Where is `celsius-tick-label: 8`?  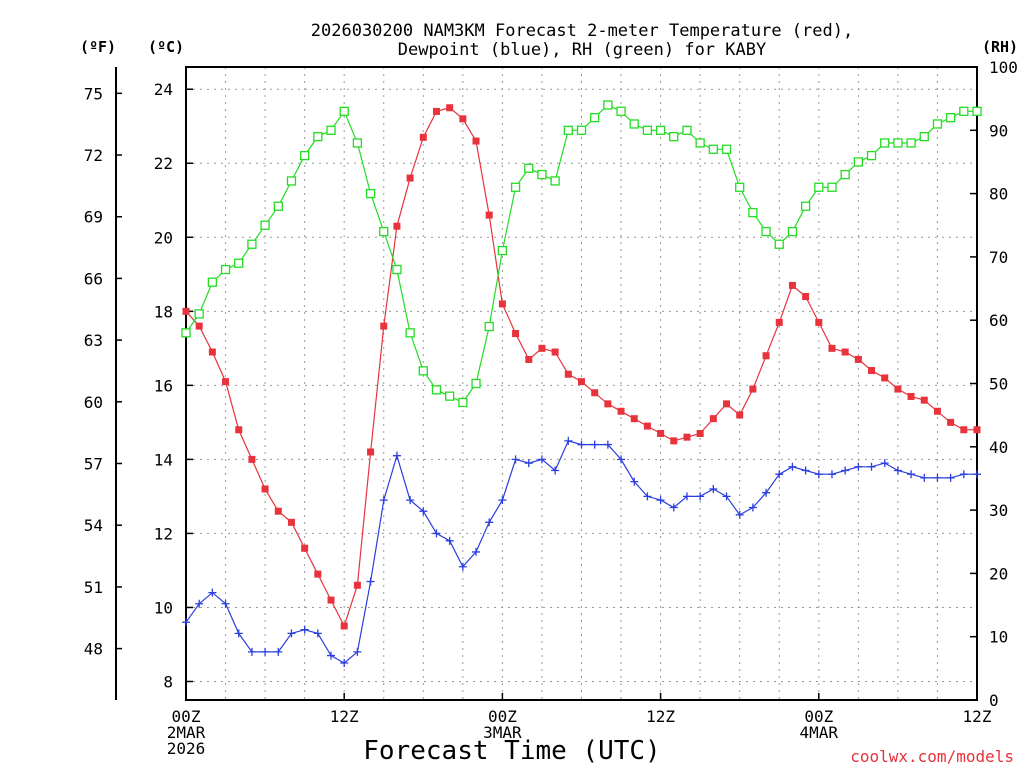 celsius-tick-label: 8 is located at coordinates (168, 681).